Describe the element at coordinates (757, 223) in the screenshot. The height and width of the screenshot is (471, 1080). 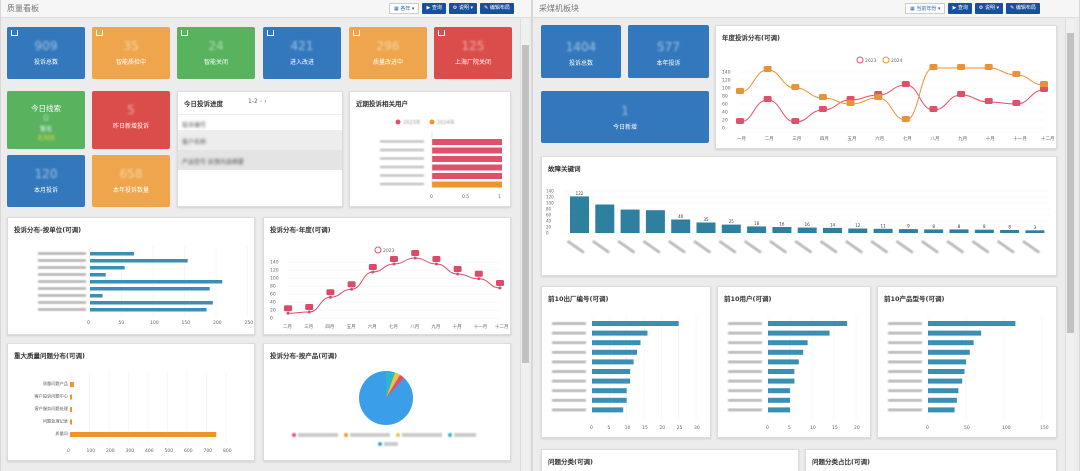
I see `bar-label: 18` at that location.